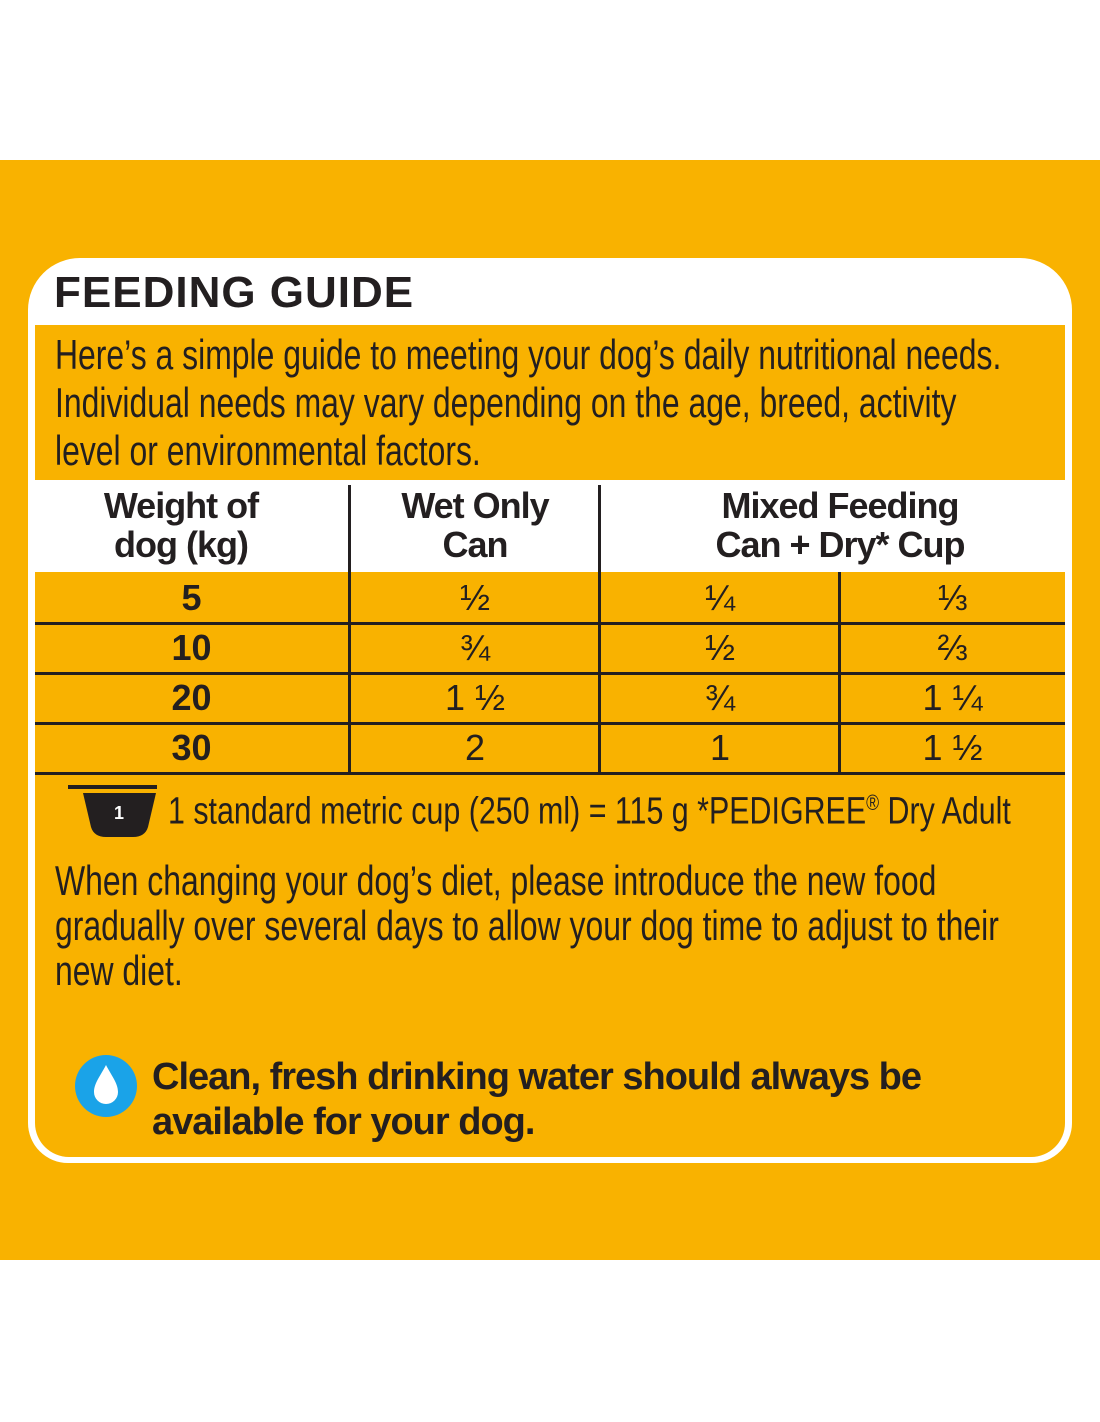 Image resolution: width=1100 pixels, height=1422 pixels. Describe the element at coordinates (873, 802) in the screenshot. I see `registered-mark: ®` at that location.